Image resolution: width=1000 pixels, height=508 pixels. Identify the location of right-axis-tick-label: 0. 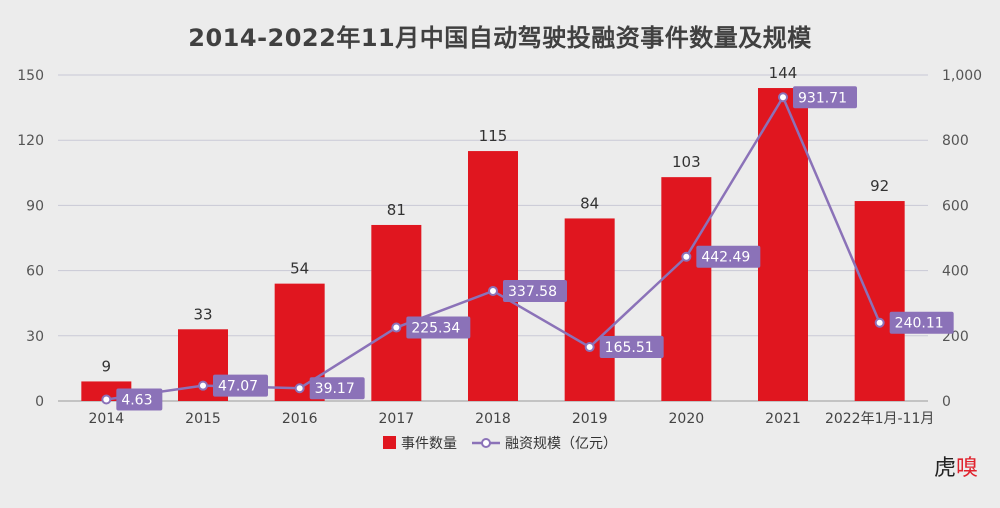
(946, 402).